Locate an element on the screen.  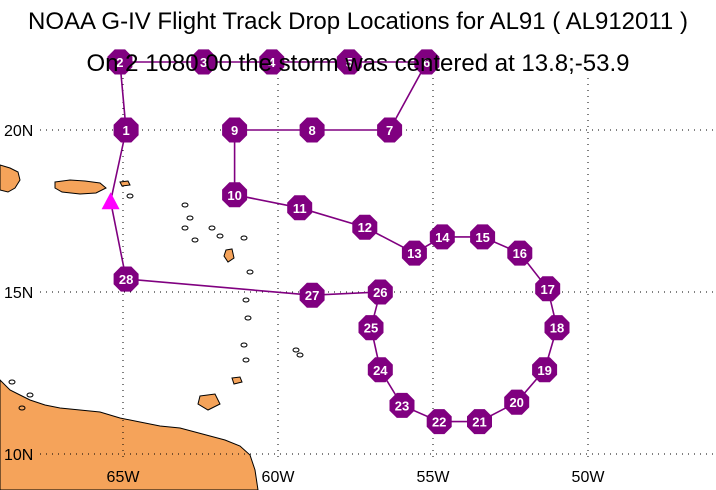
drop-label: 14 is located at coordinates (442, 237).